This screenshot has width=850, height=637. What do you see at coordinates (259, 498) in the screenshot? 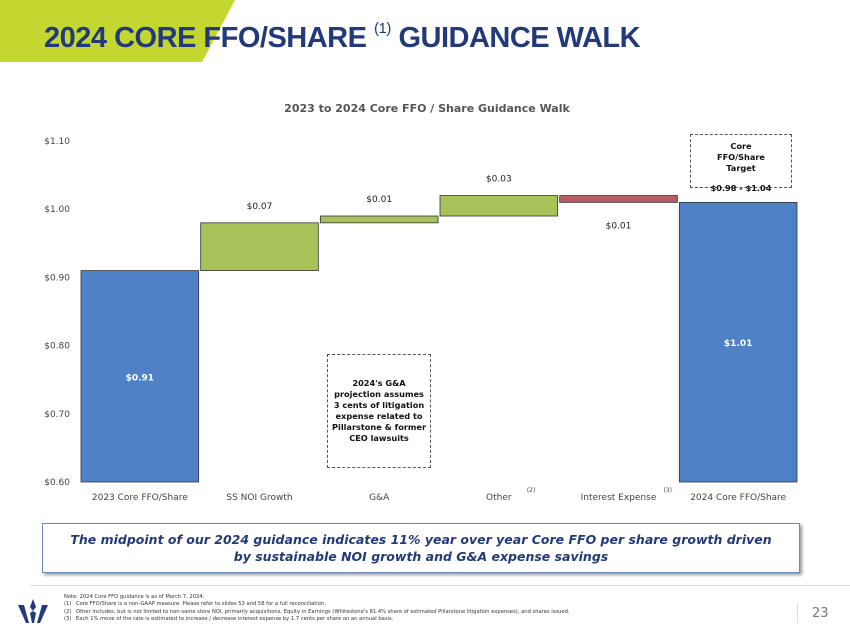
I see `x-tick-label: SS NOI Growth` at bounding box center [259, 498].